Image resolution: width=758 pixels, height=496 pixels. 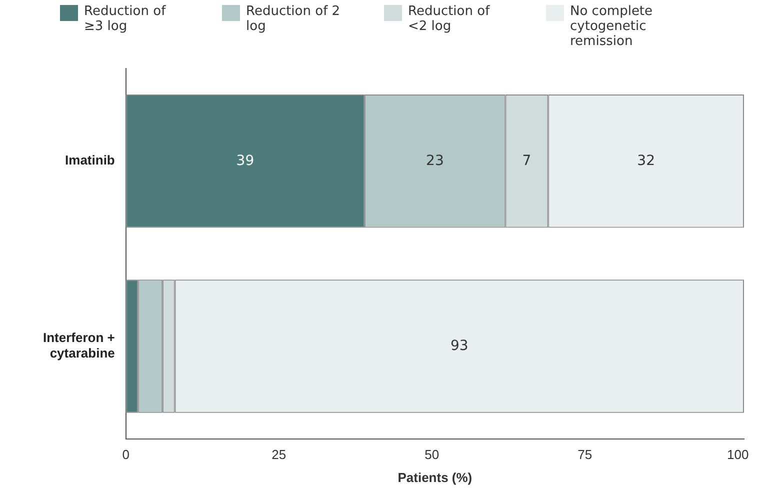 What do you see at coordinates (435, 160) in the screenshot?
I see `data-label: 23` at bounding box center [435, 160].